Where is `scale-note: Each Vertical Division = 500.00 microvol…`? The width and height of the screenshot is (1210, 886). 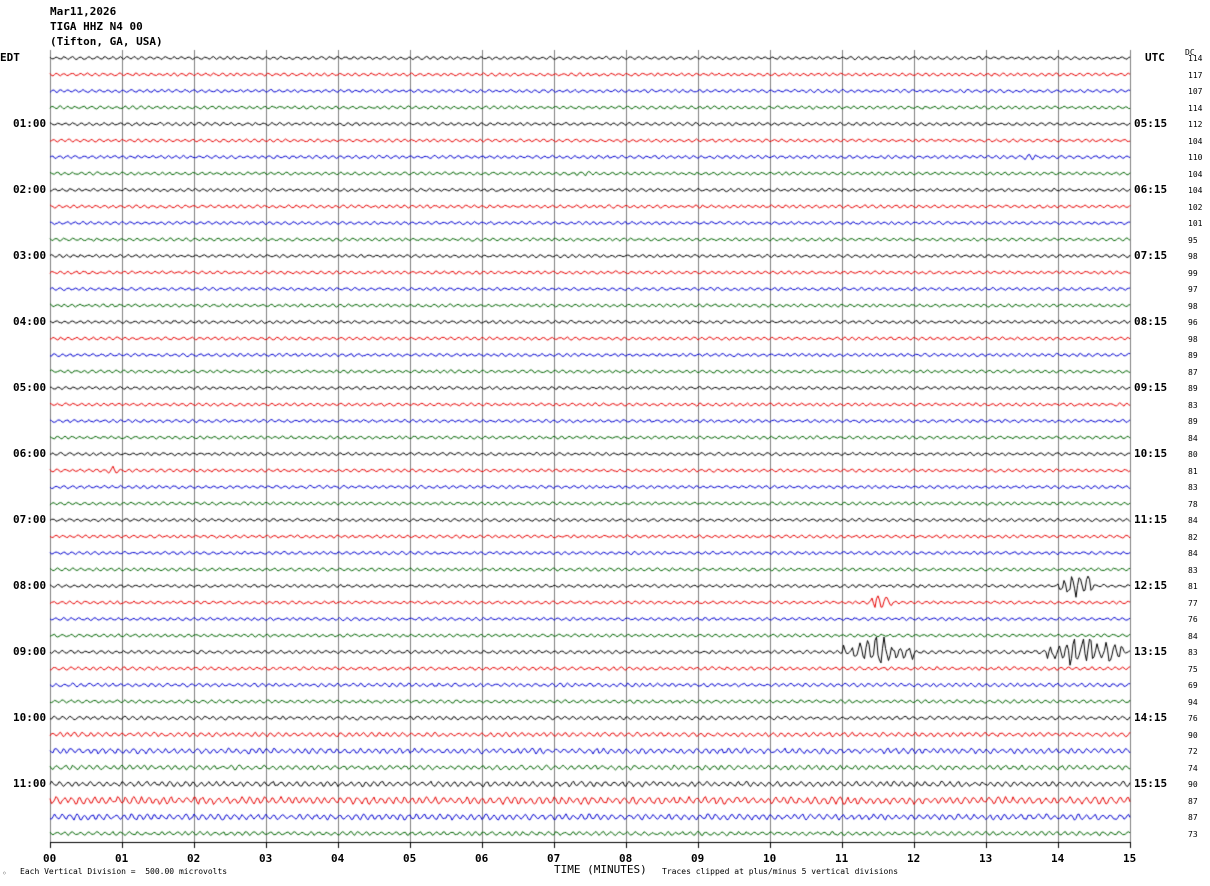
scale-note: Each Vertical Division = 500.00 microvol… is located at coordinates (124, 871).